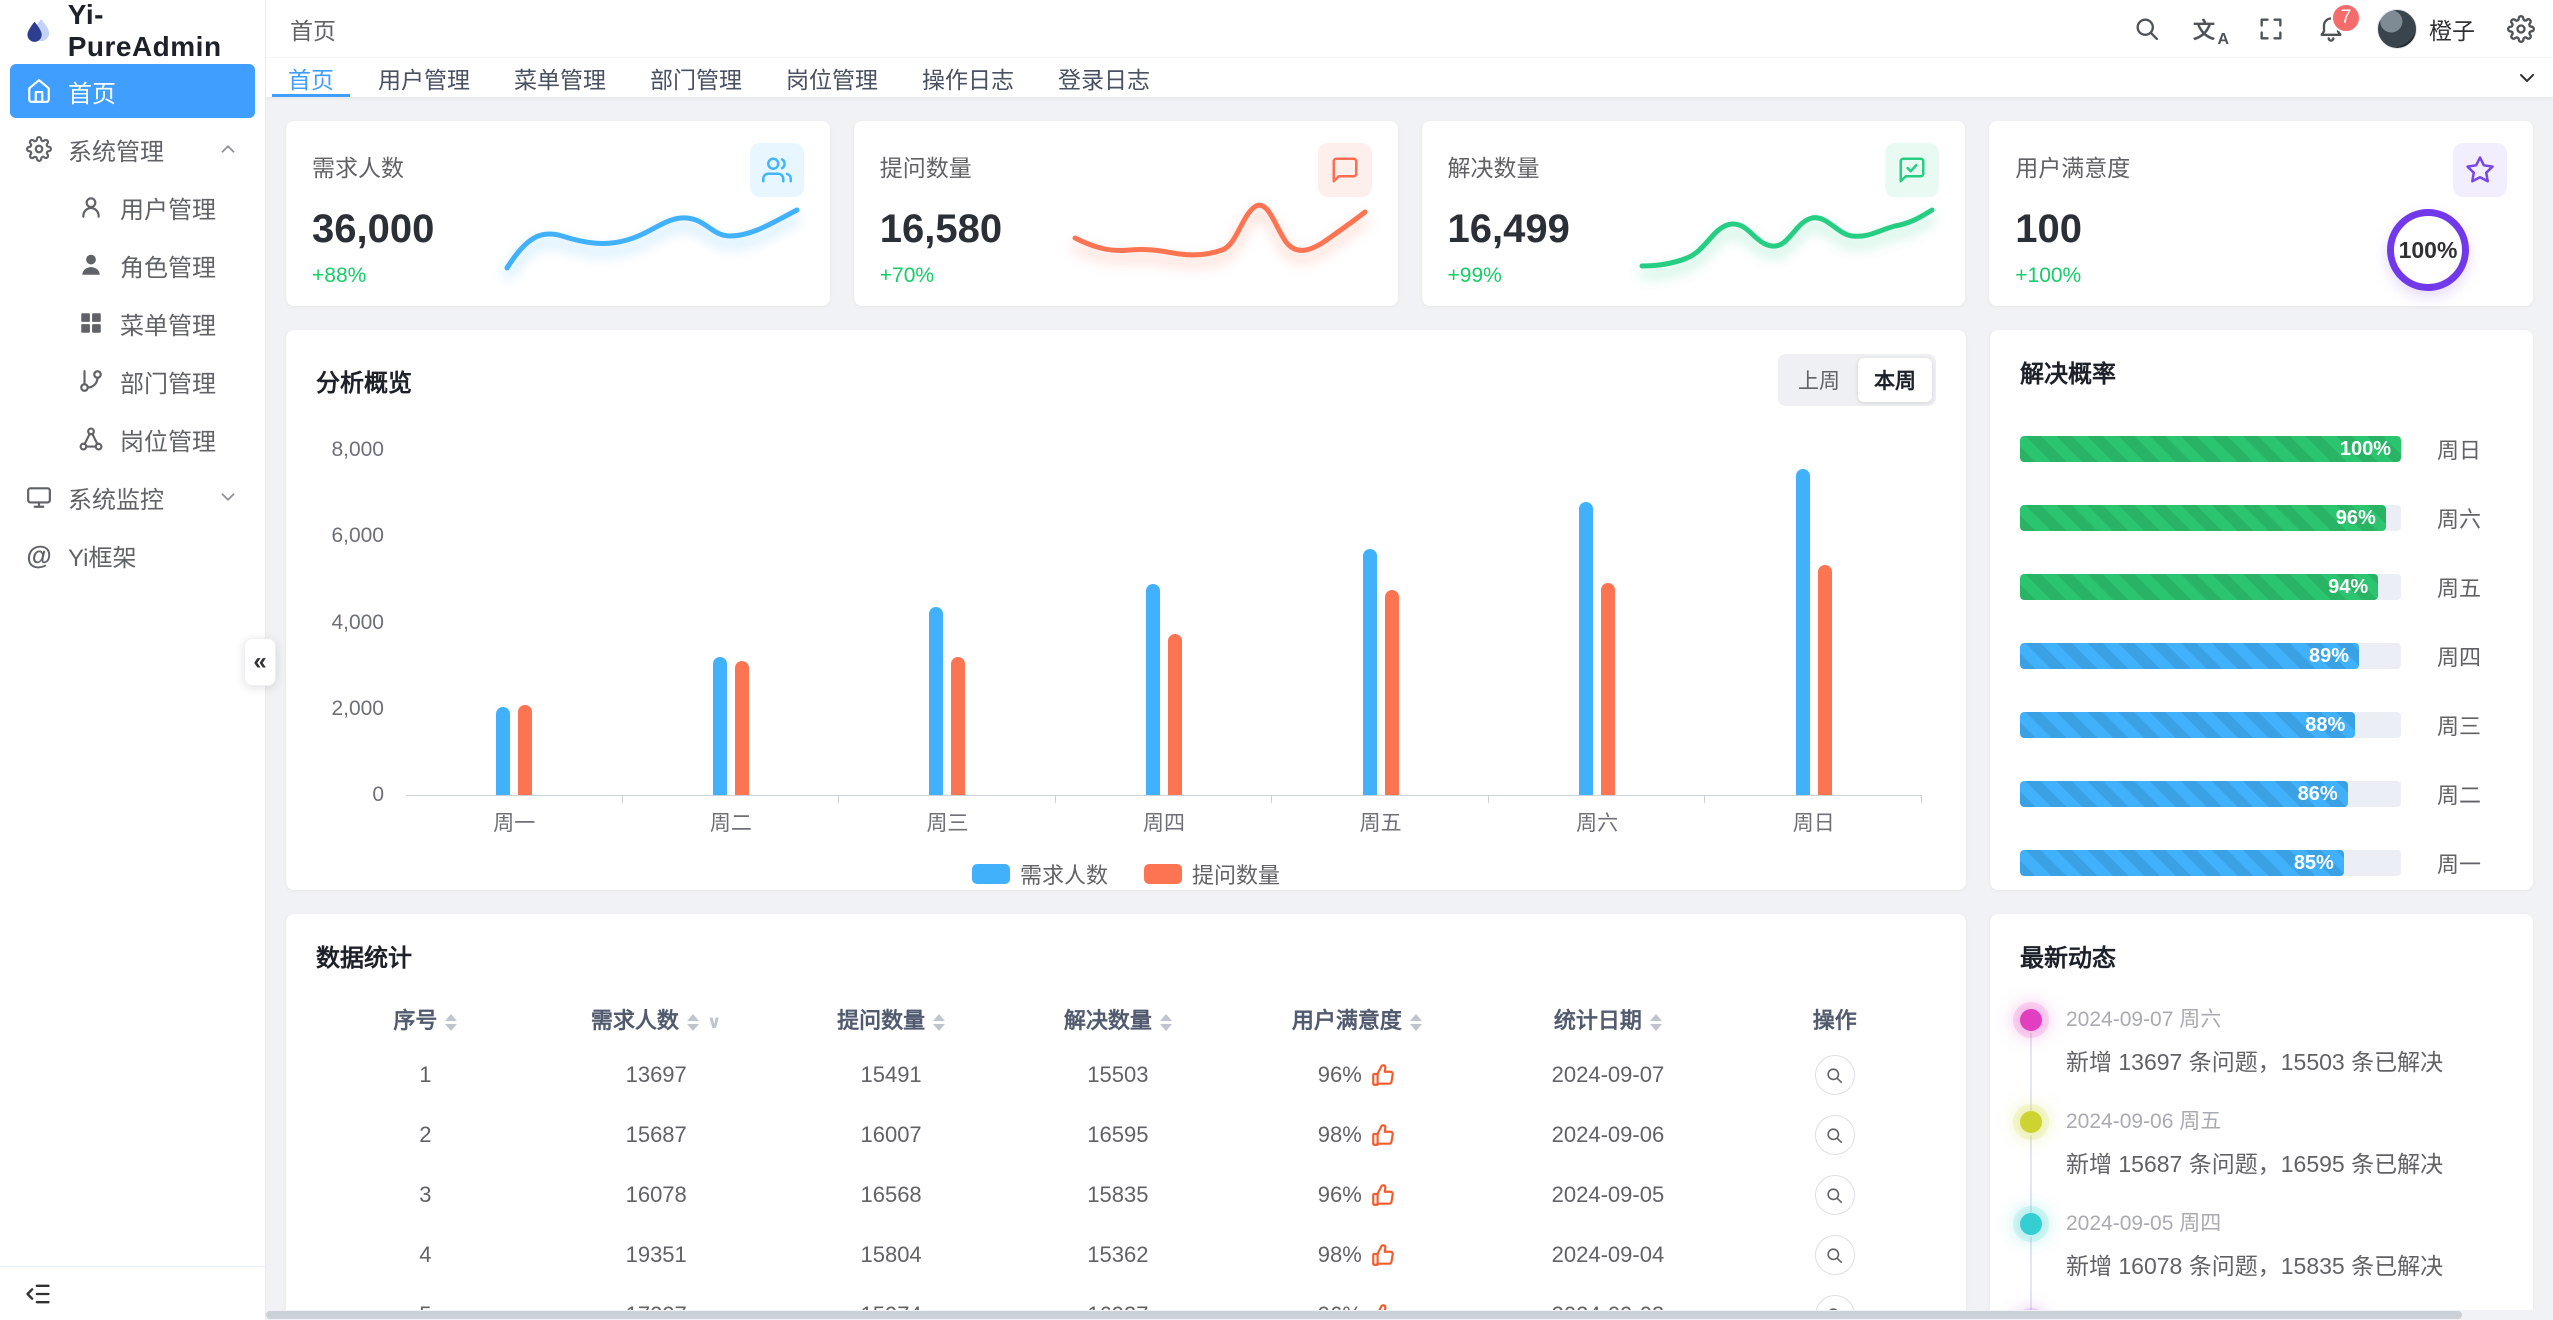 Image resolution: width=2553 pixels, height=1320 pixels. What do you see at coordinates (1607, 1019) in the screenshot?
I see `column-header-统计日期: 统计日期` at bounding box center [1607, 1019].